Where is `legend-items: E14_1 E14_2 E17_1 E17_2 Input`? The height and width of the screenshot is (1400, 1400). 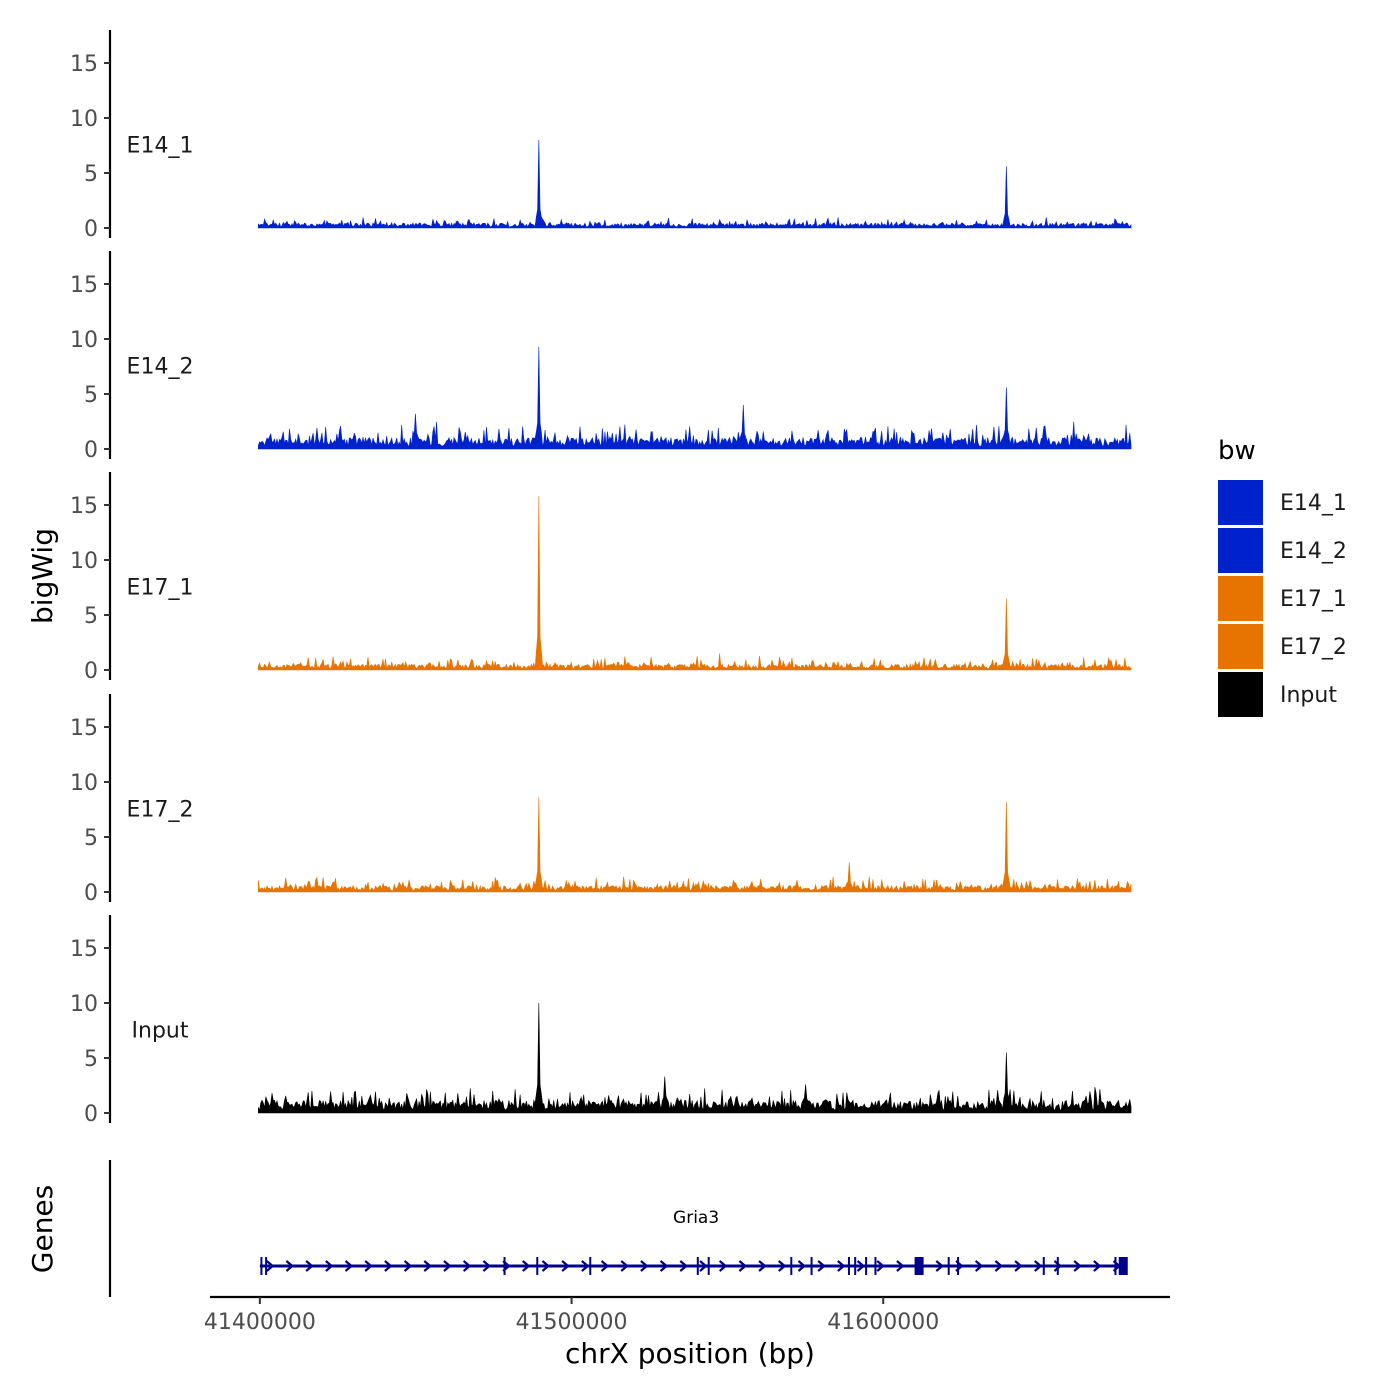
legend-items: E14_1 E14_2 E17_1 E17_2 Input is located at coordinates (1282, 598).